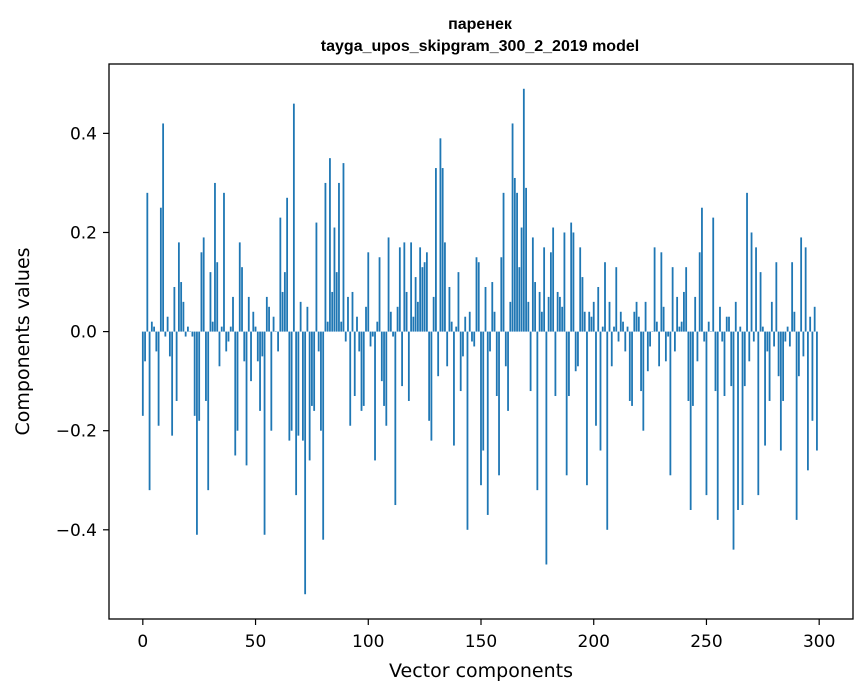 This screenshot has width=867, height=696. Describe the element at coordinates (256, 642) in the screenshot. I see `x-tick-label: 50` at that location.